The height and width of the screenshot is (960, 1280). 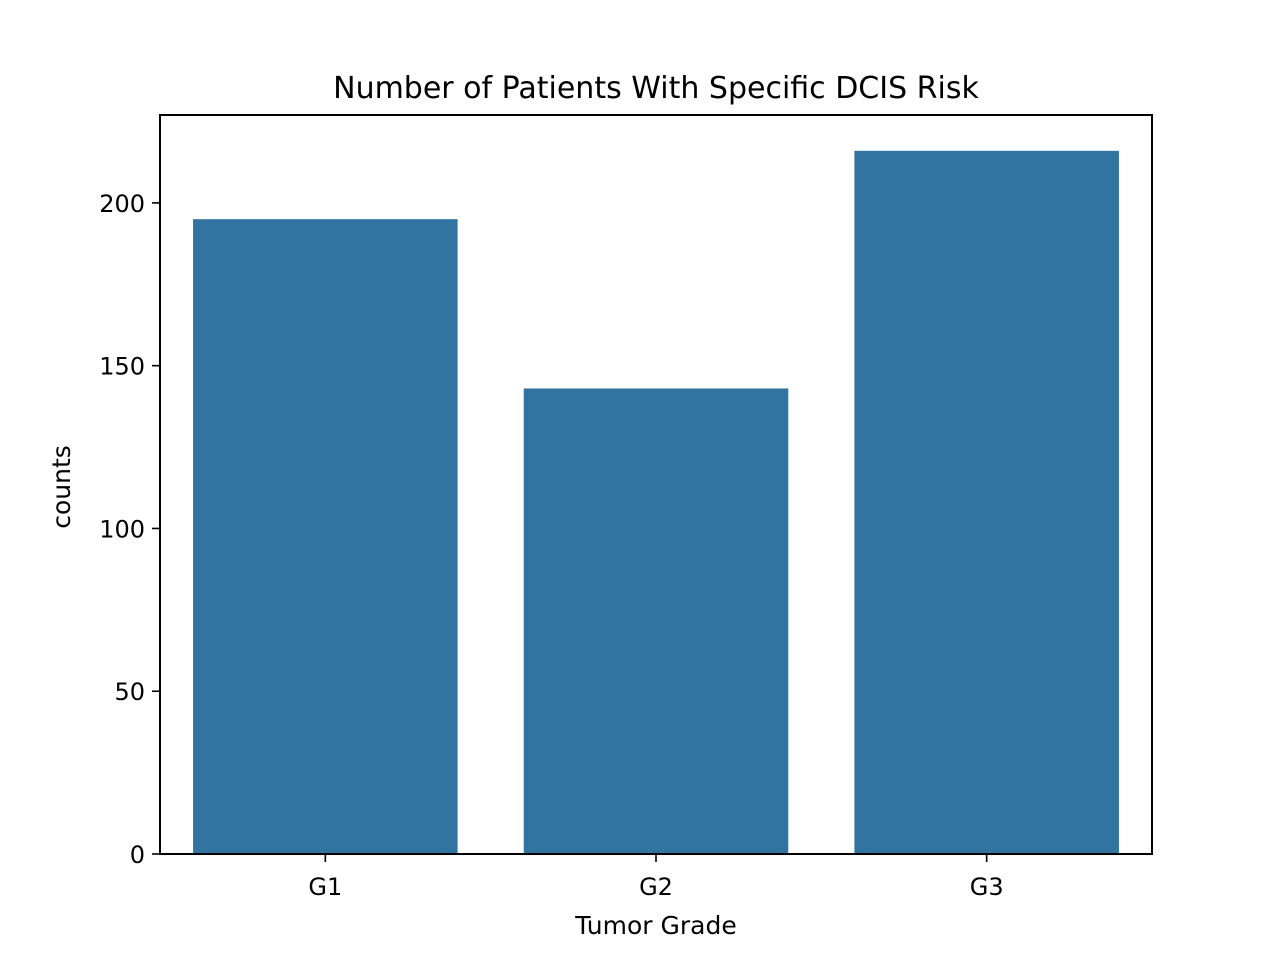 What do you see at coordinates (122, 204) in the screenshot?
I see `y-tick-label-200: 200` at bounding box center [122, 204].